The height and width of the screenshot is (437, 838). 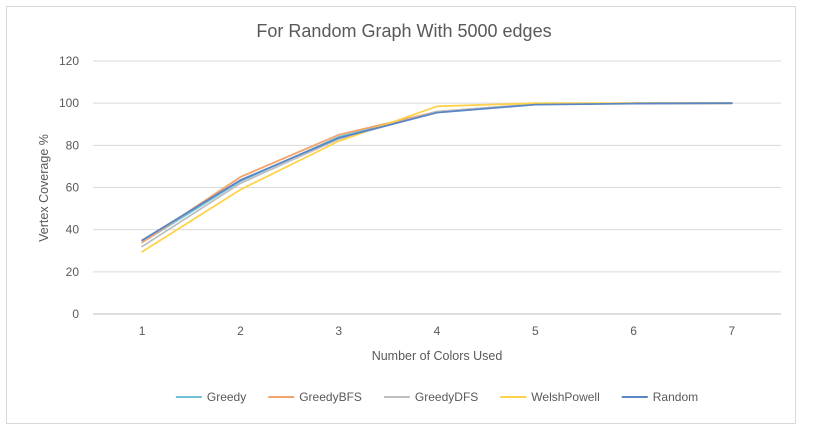 I want to click on chart-title: For Random Graph With 5000 edges, so click(x=403, y=31).